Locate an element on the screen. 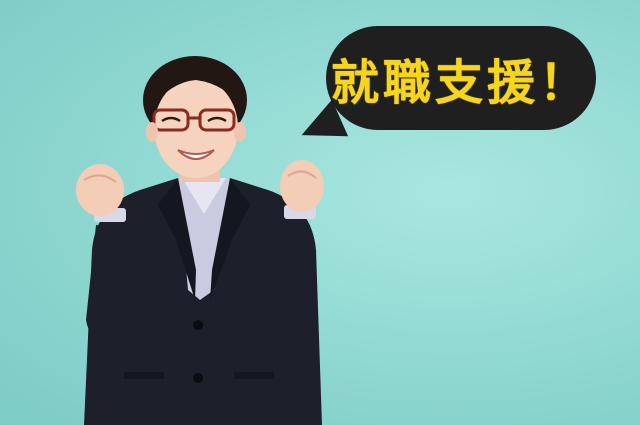  speech-bubble: 就職支援！ is located at coordinates (461, 78).